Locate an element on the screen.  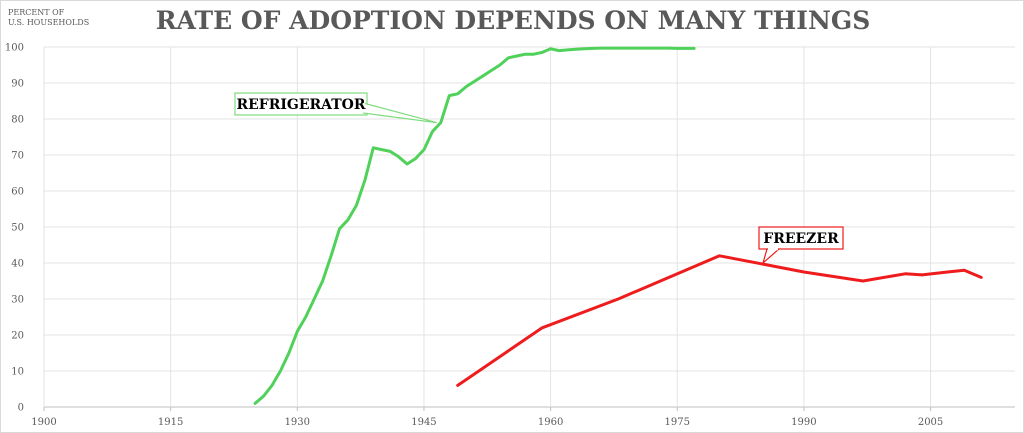
x-tick-labels: 1900 1915 1930 1945 1960 1975 1990 2005 is located at coordinates (487, 422).